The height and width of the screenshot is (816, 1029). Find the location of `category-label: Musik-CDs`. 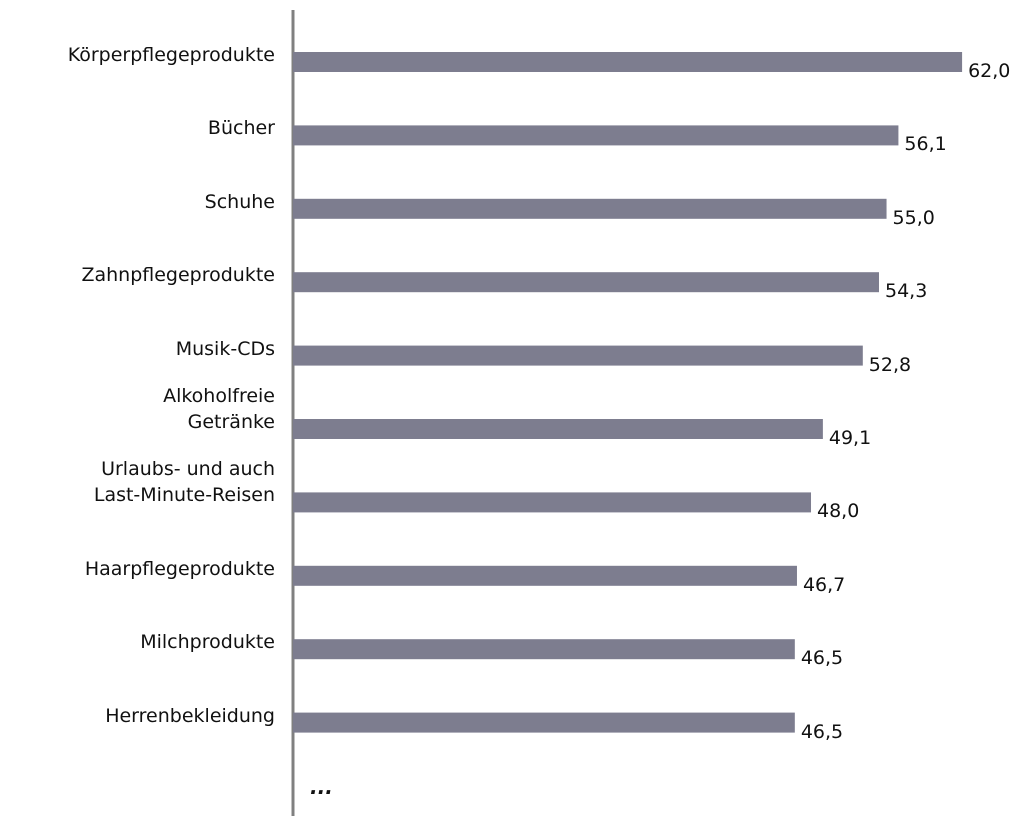

category-label: Musik-CDs is located at coordinates (225, 348).